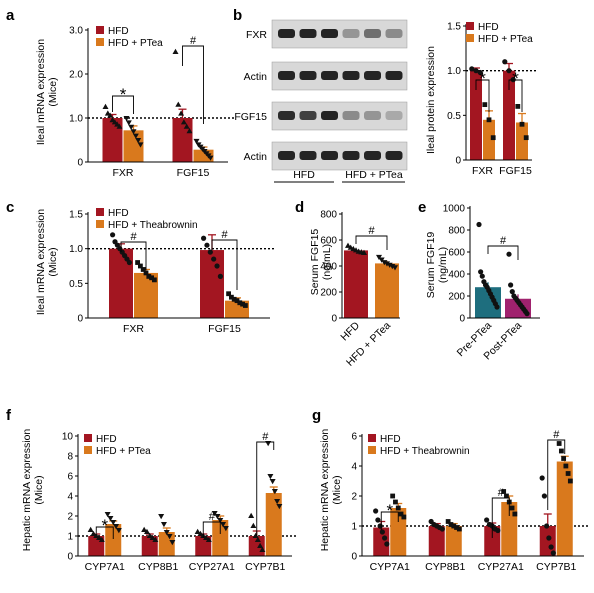 This screenshot has width=594, height=593. Describe the element at coordinates (299, 207) in the screenshot. I see `panel-label: d` at that location.